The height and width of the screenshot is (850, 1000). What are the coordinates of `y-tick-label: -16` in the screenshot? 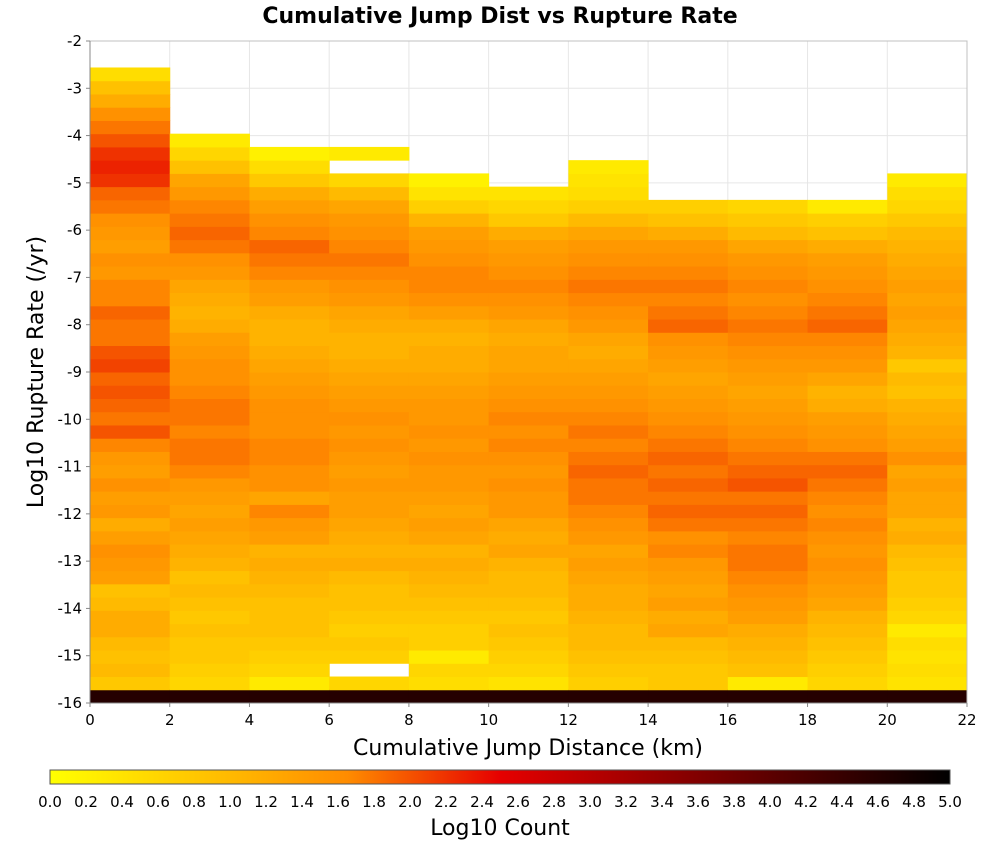 It's located at (70, 703).